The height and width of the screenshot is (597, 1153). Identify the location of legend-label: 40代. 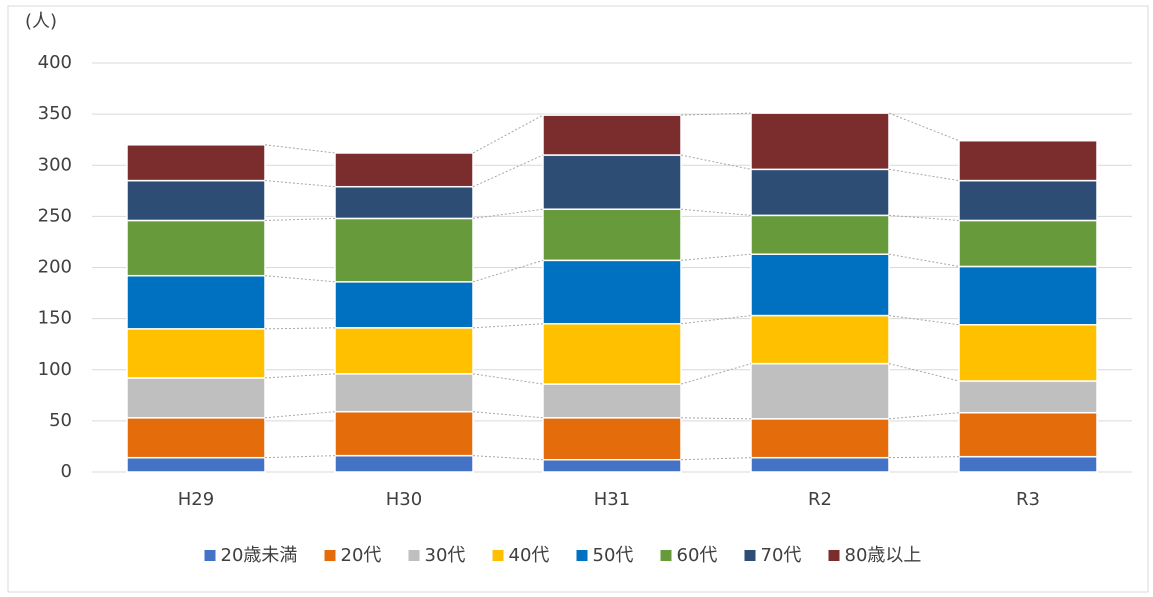
(529, 555).